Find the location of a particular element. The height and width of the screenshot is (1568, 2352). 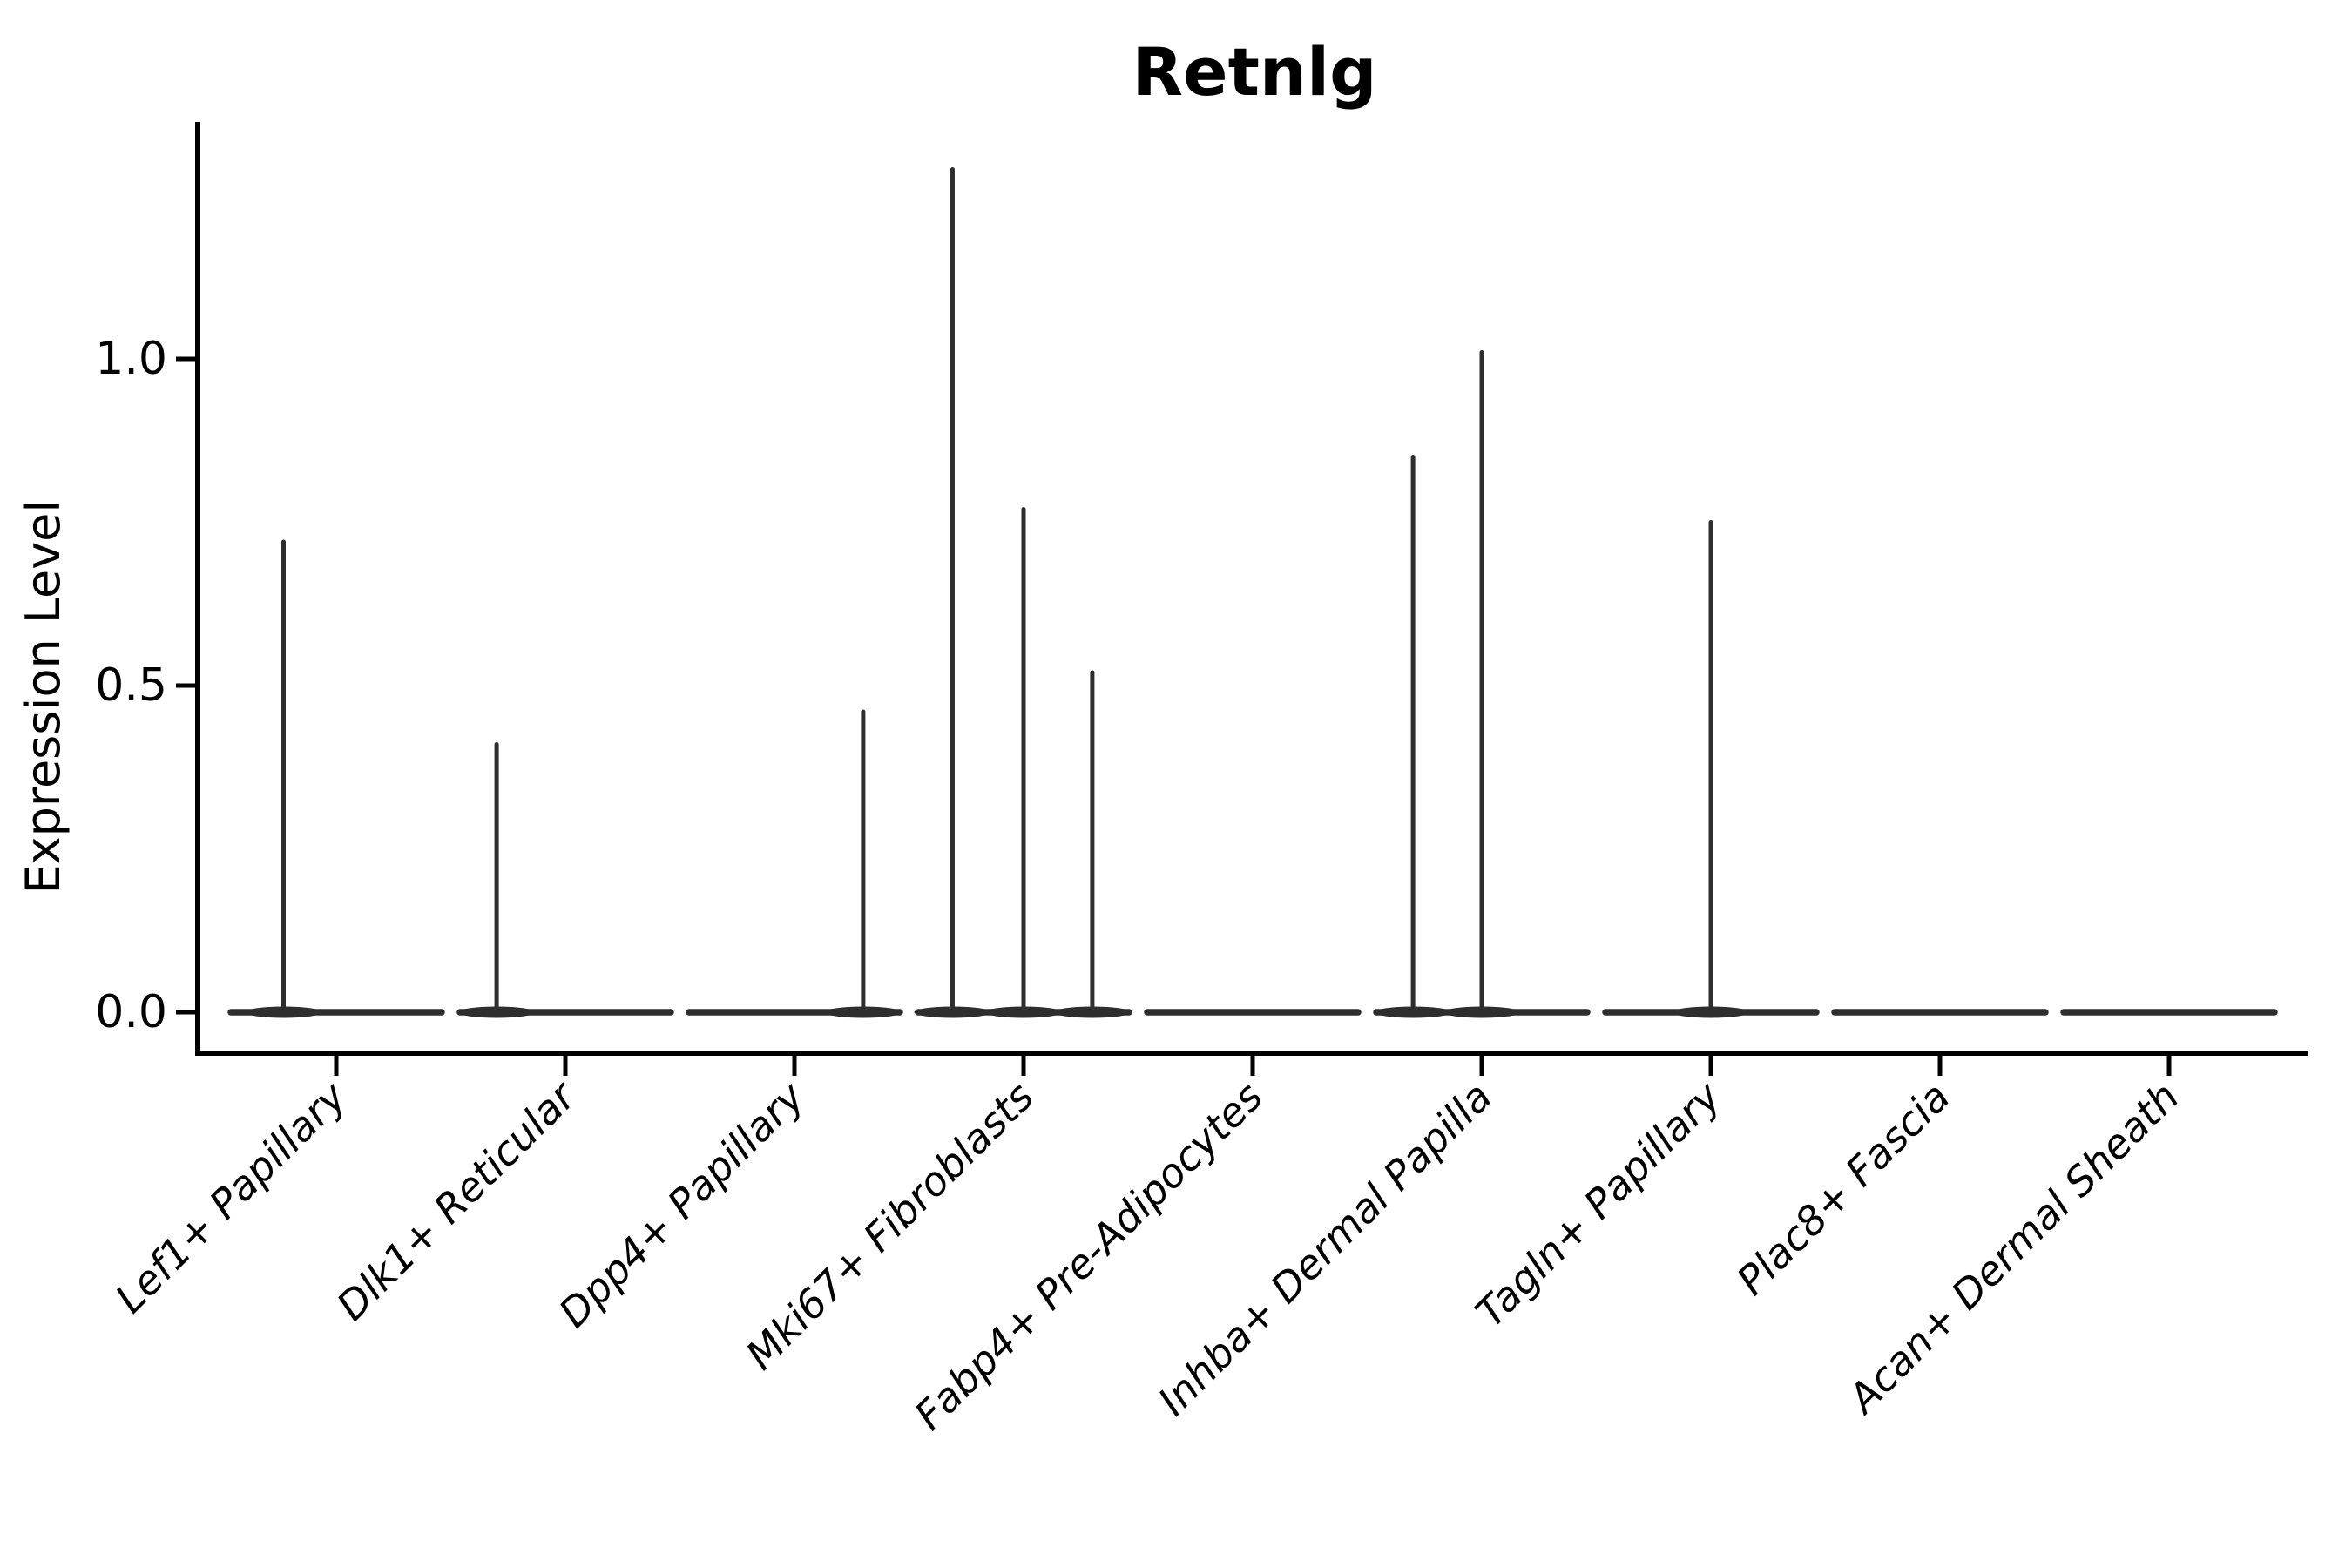

x-tick-label: Dlk1+ Reticular is located at coordinates (457, 1200).